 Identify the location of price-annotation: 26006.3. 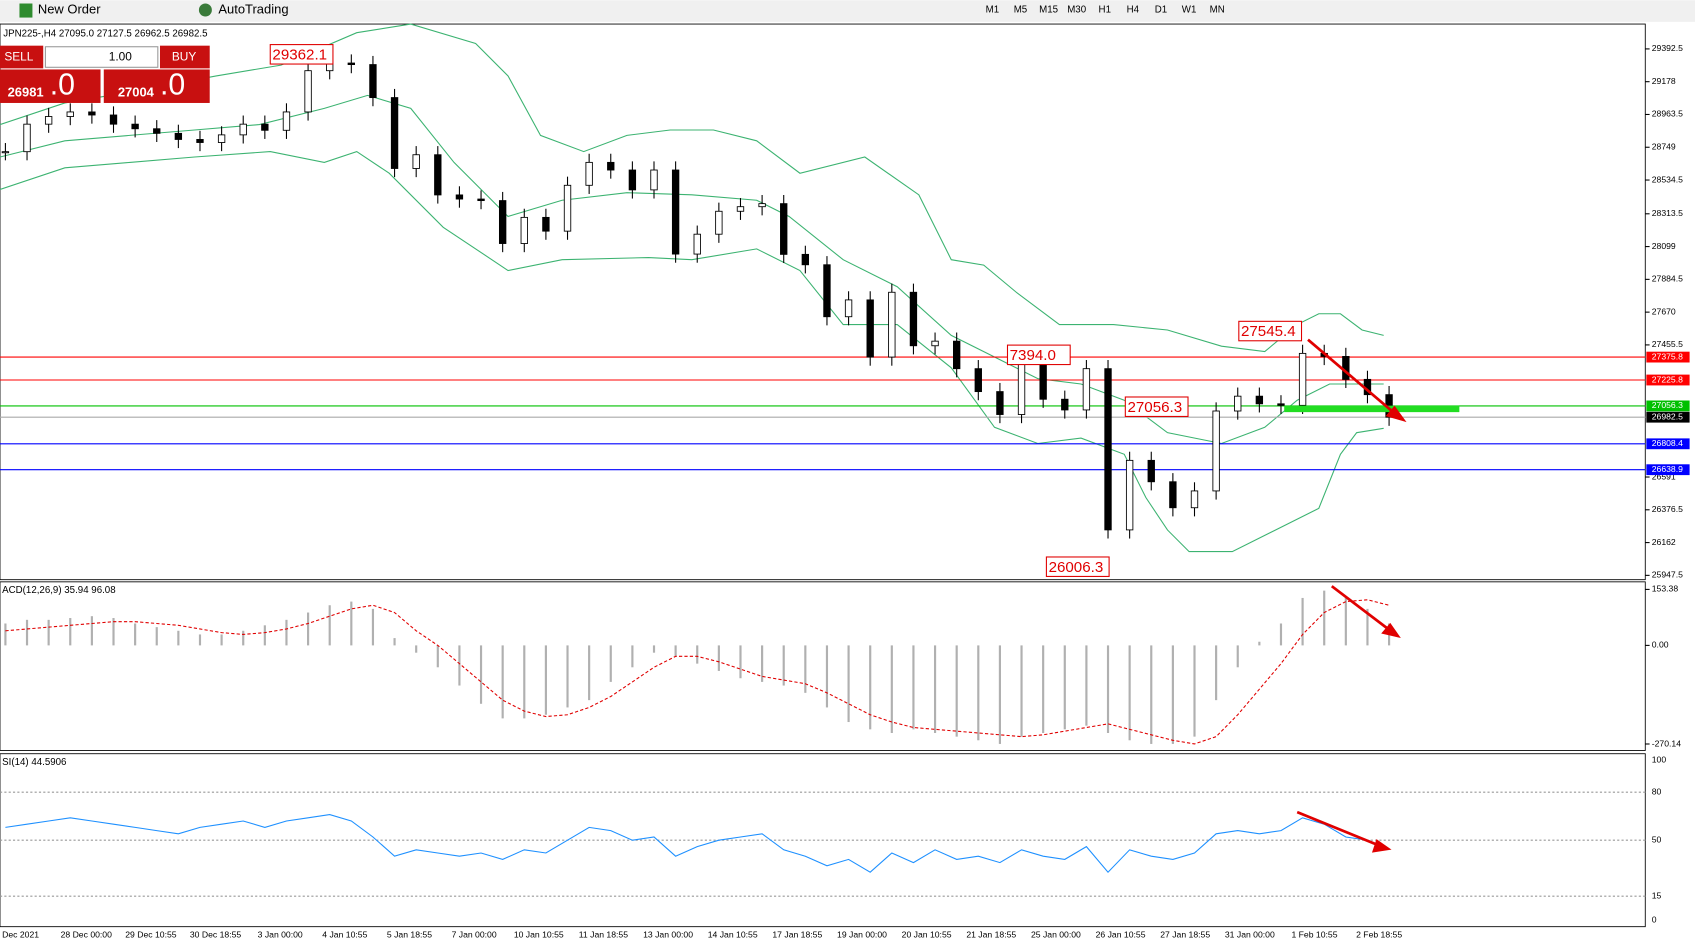
(1076, 567).